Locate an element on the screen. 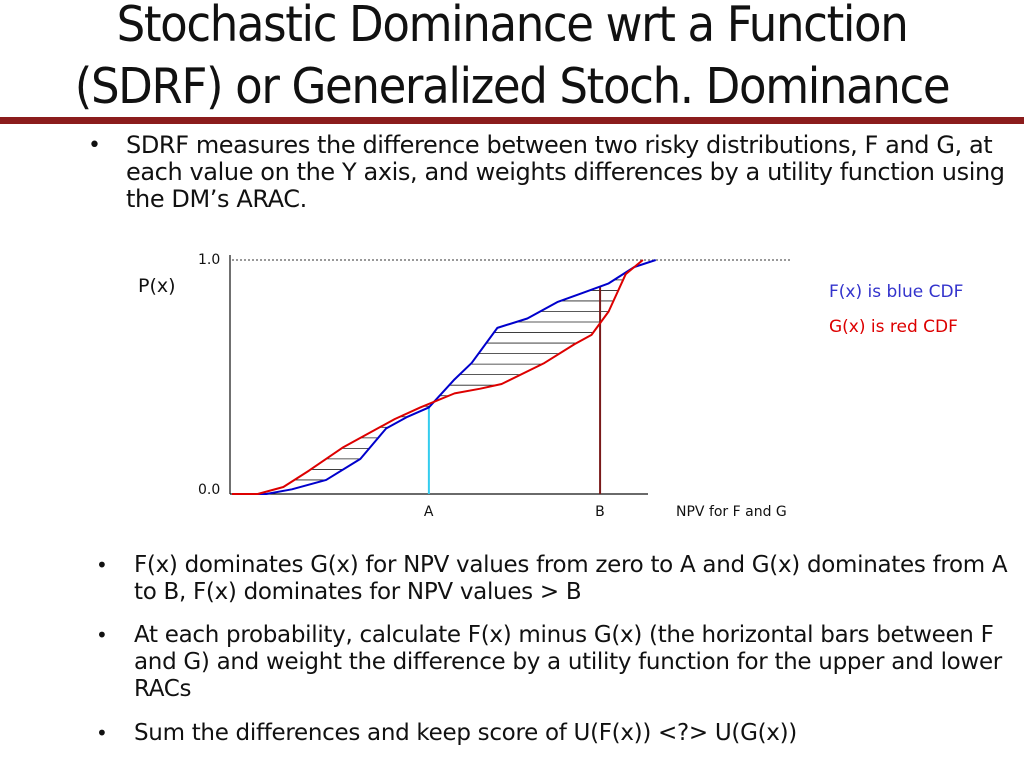  y-tick-label: 1.0 is located at coordinates (209, 260).